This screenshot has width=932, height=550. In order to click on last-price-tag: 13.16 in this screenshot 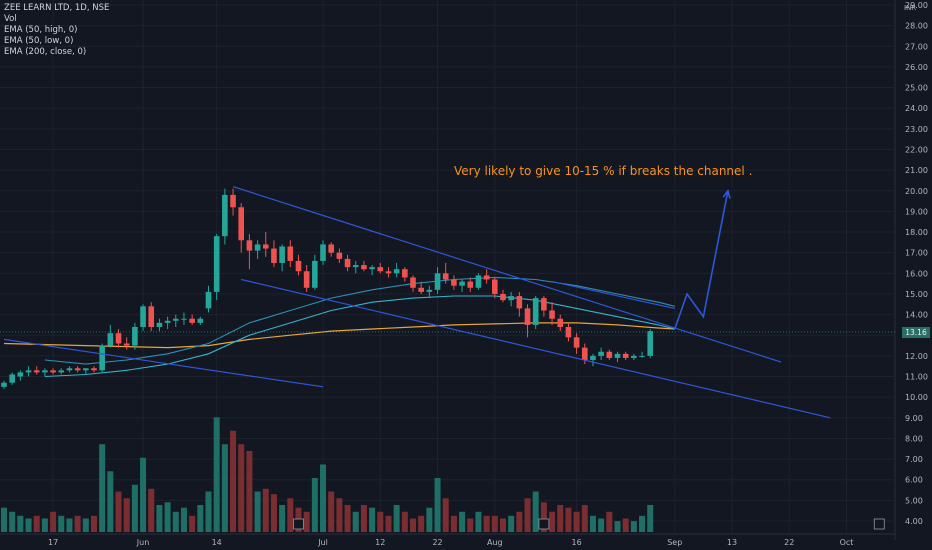, I will do `click(916, 332)`.